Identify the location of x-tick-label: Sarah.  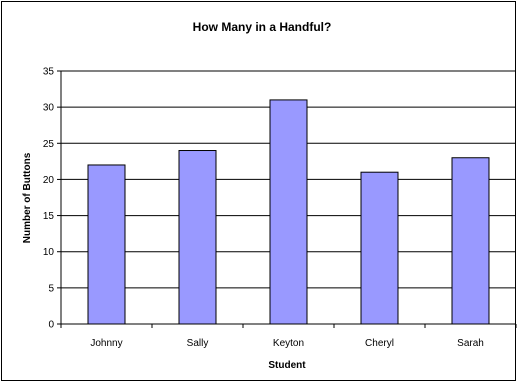
(470, 343).